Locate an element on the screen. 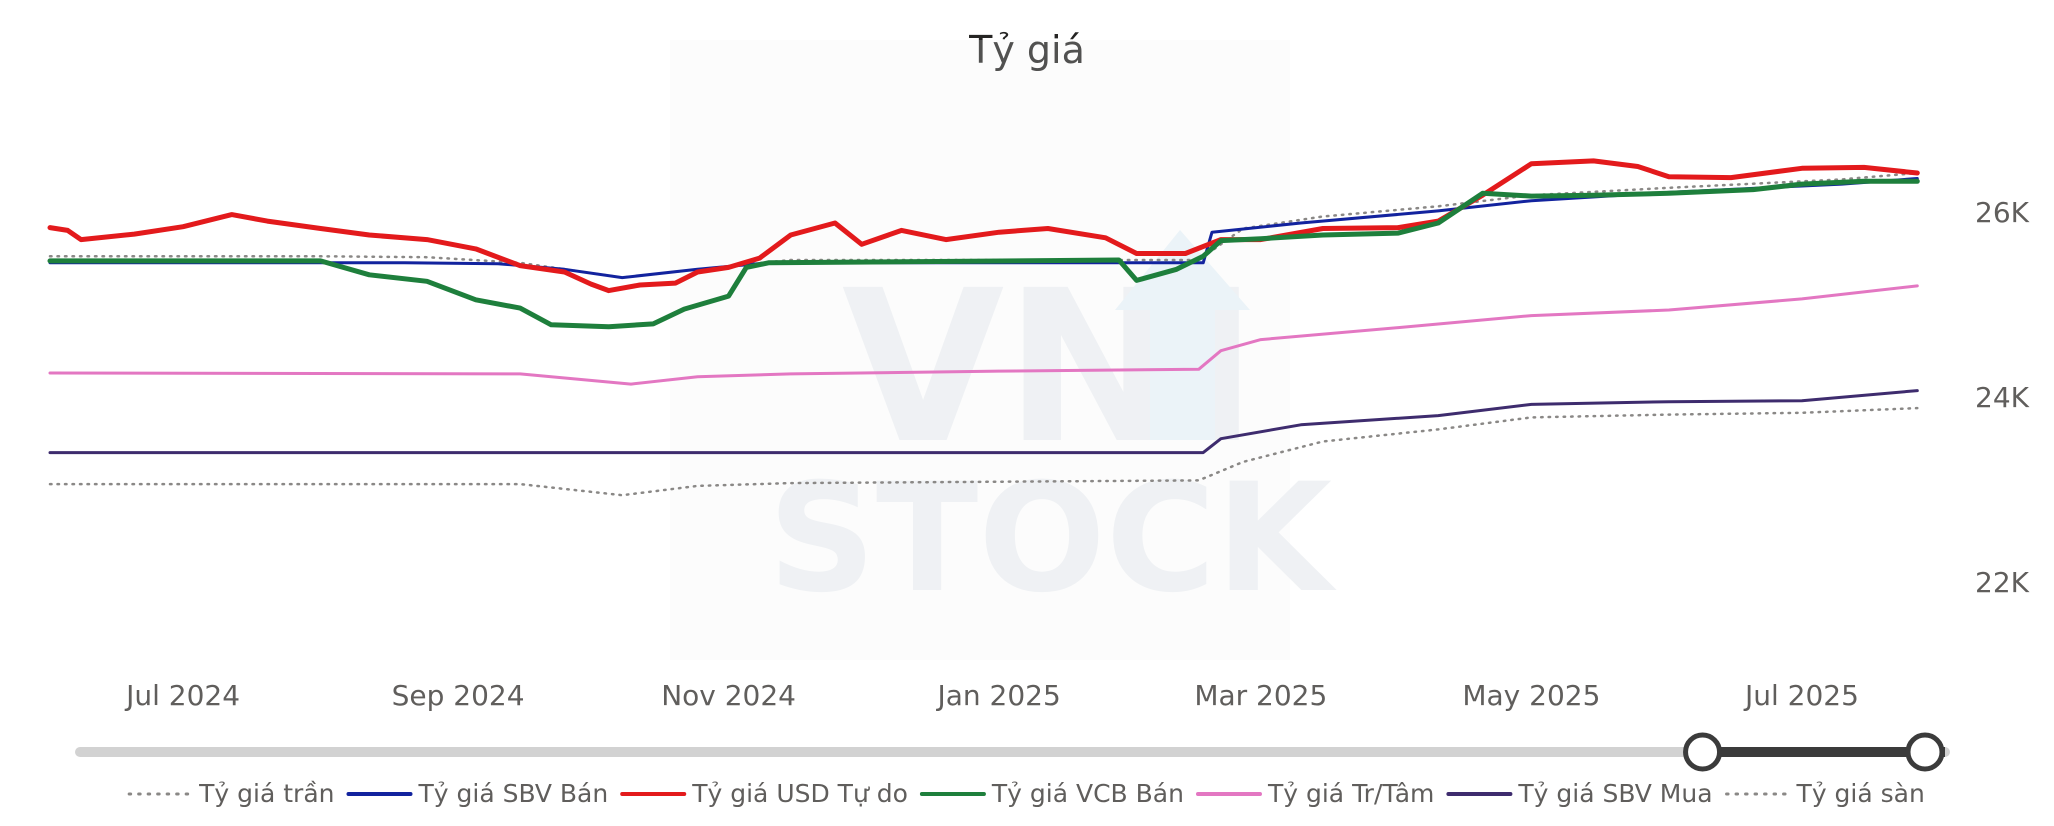 Image resolution: width=2054 pixels, height=826 pixels. legend-item-2: Tỷ giá SBV Bán is located at coordinates (477, 793).